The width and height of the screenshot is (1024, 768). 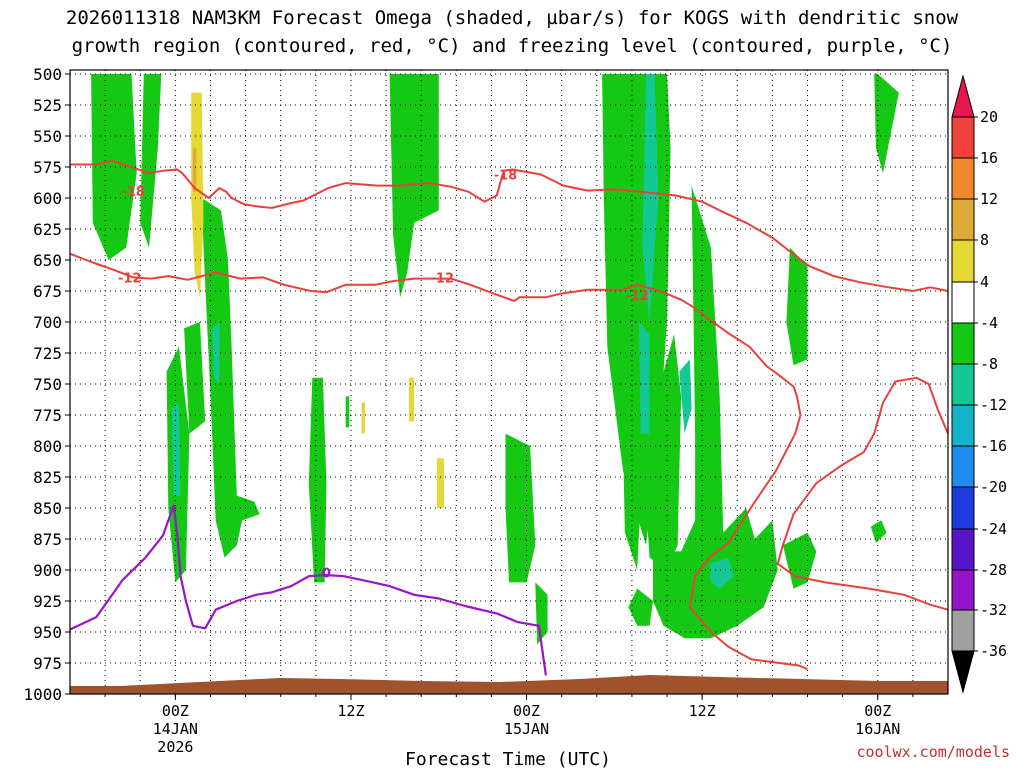 What do you see at coordinates (963, 672) in the screenshot?
I see `colorbar-bottom-arrow` at bounding box center [963, 672].